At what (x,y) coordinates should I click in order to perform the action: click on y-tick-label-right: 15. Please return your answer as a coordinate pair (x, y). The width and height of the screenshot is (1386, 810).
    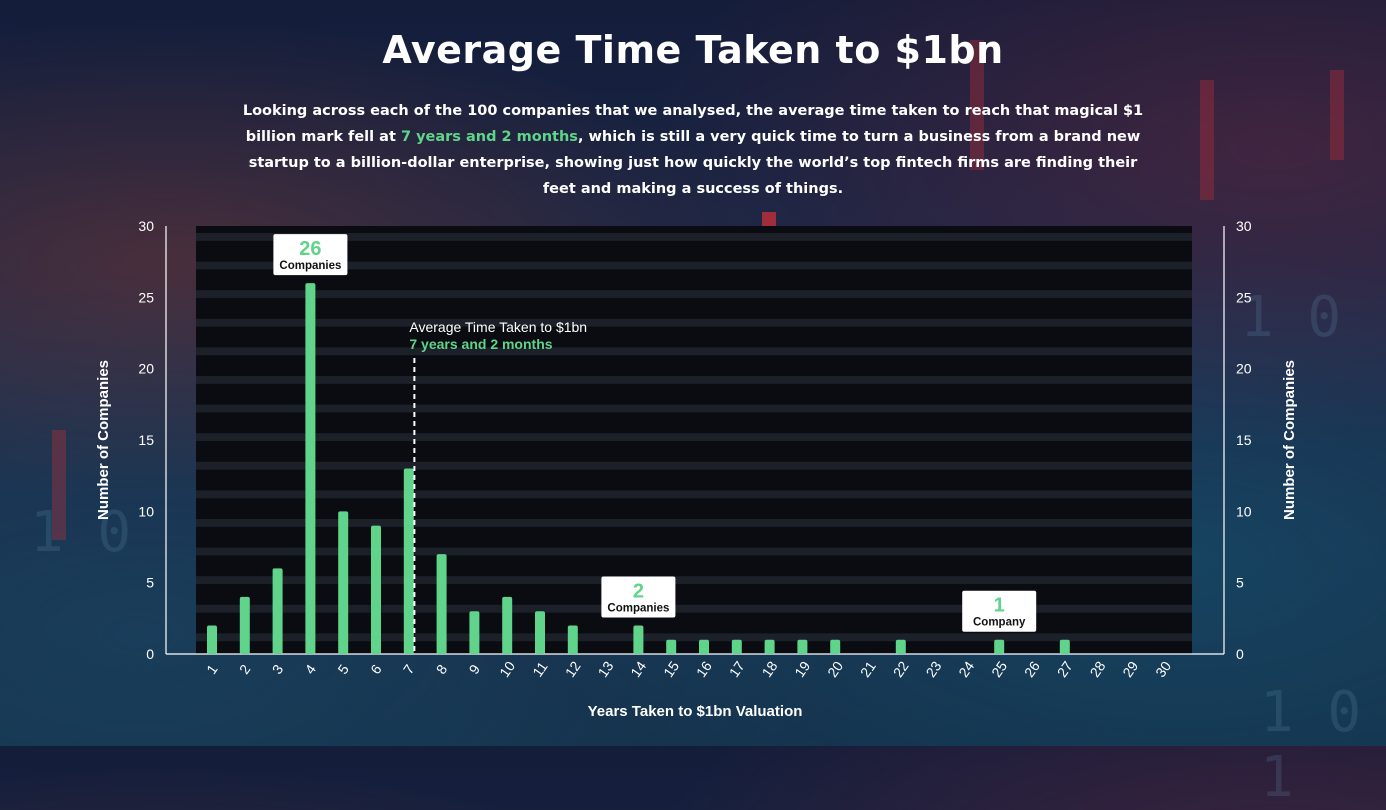
    Looking at the image, I should click on (1244, 440).